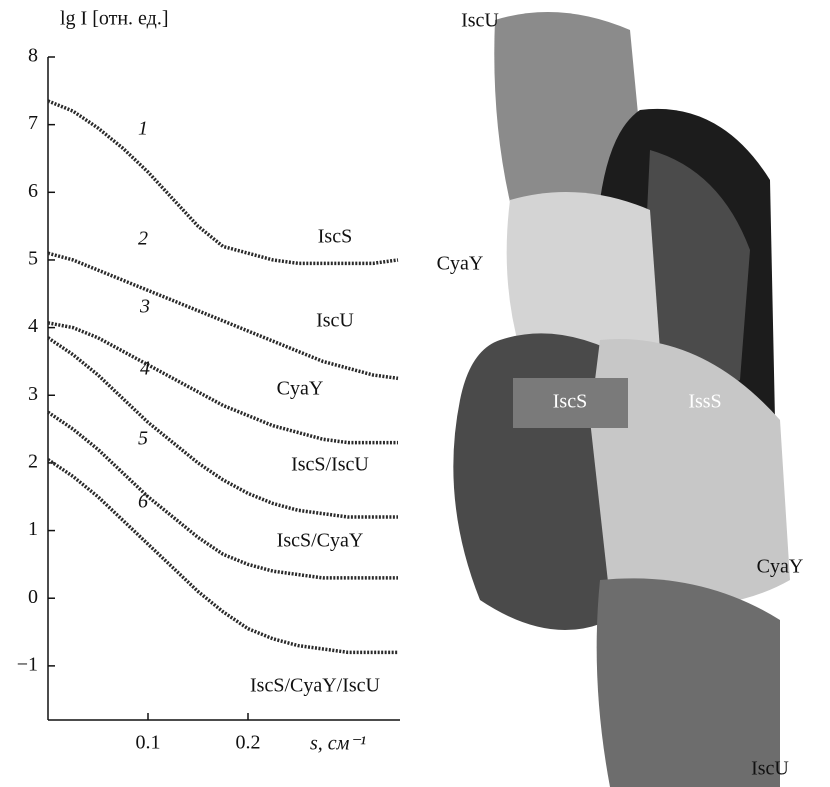 The image size is (830, 787). Describe the element at coordinates (33, 326) in the screenshot. I see `y-tick-label: 4` at that location.